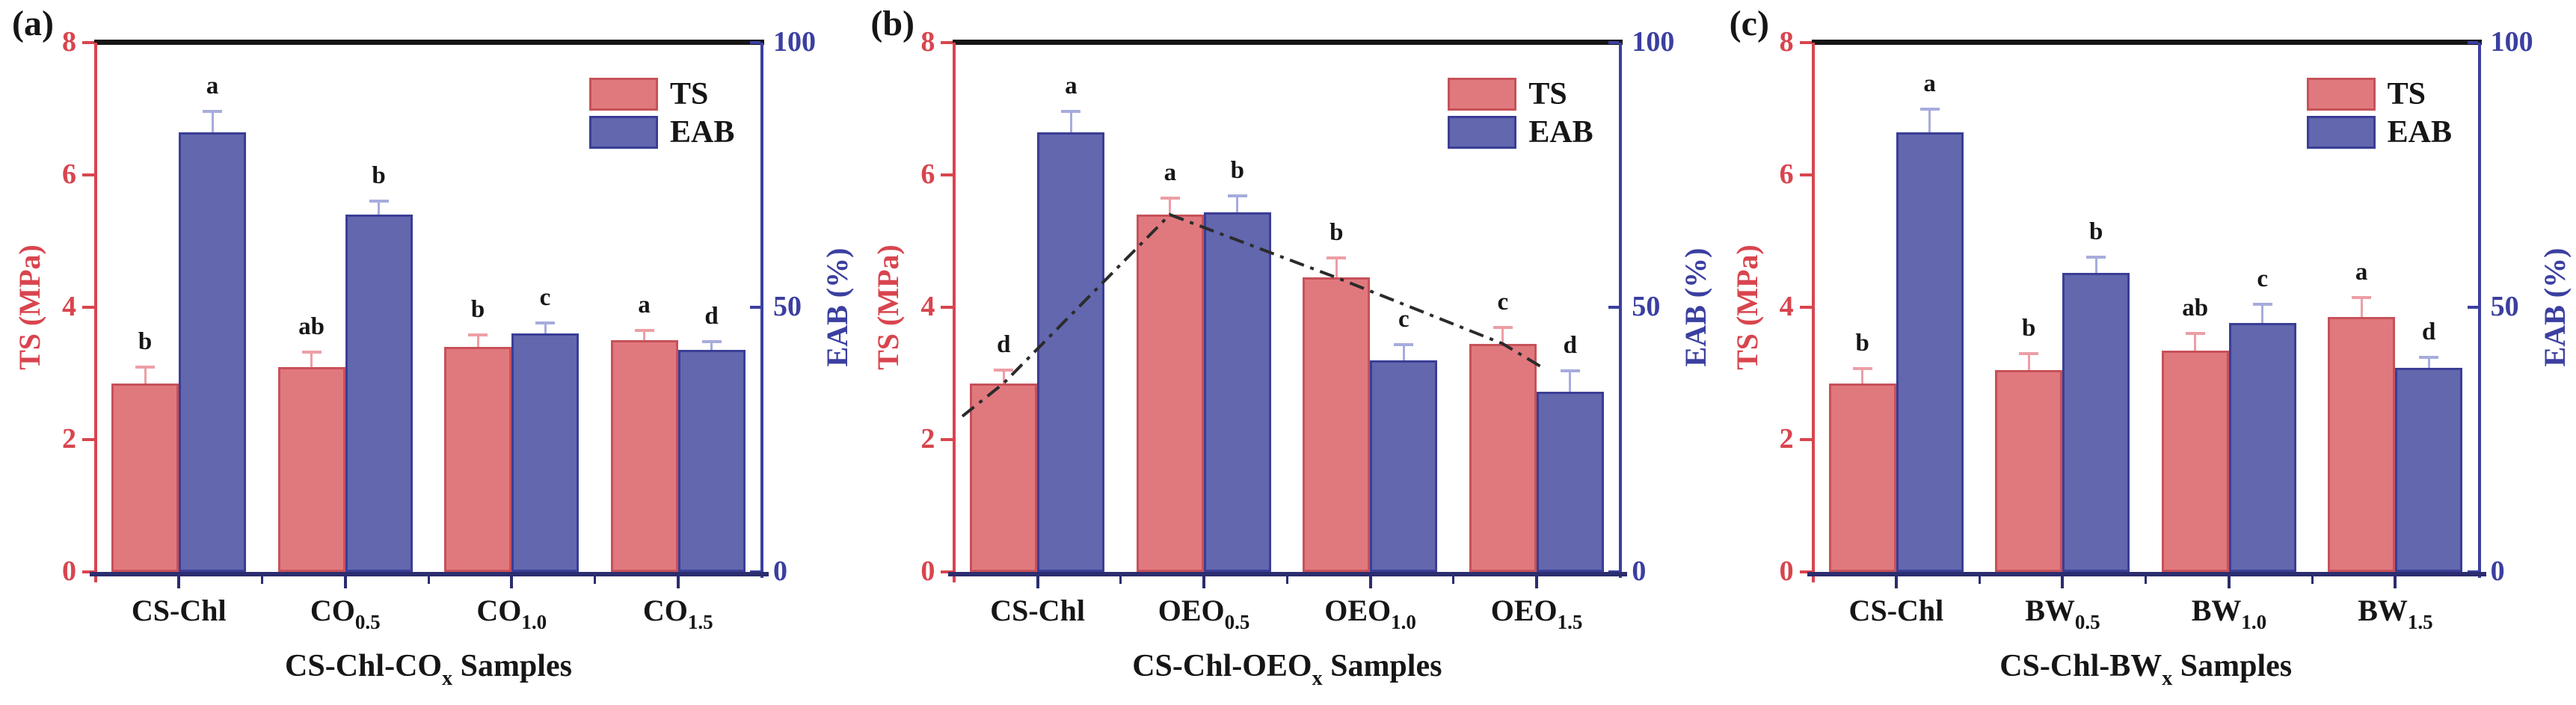 The image size is (2576, 705). I want to click on category-label: BW1.0, so click(2228, 613).